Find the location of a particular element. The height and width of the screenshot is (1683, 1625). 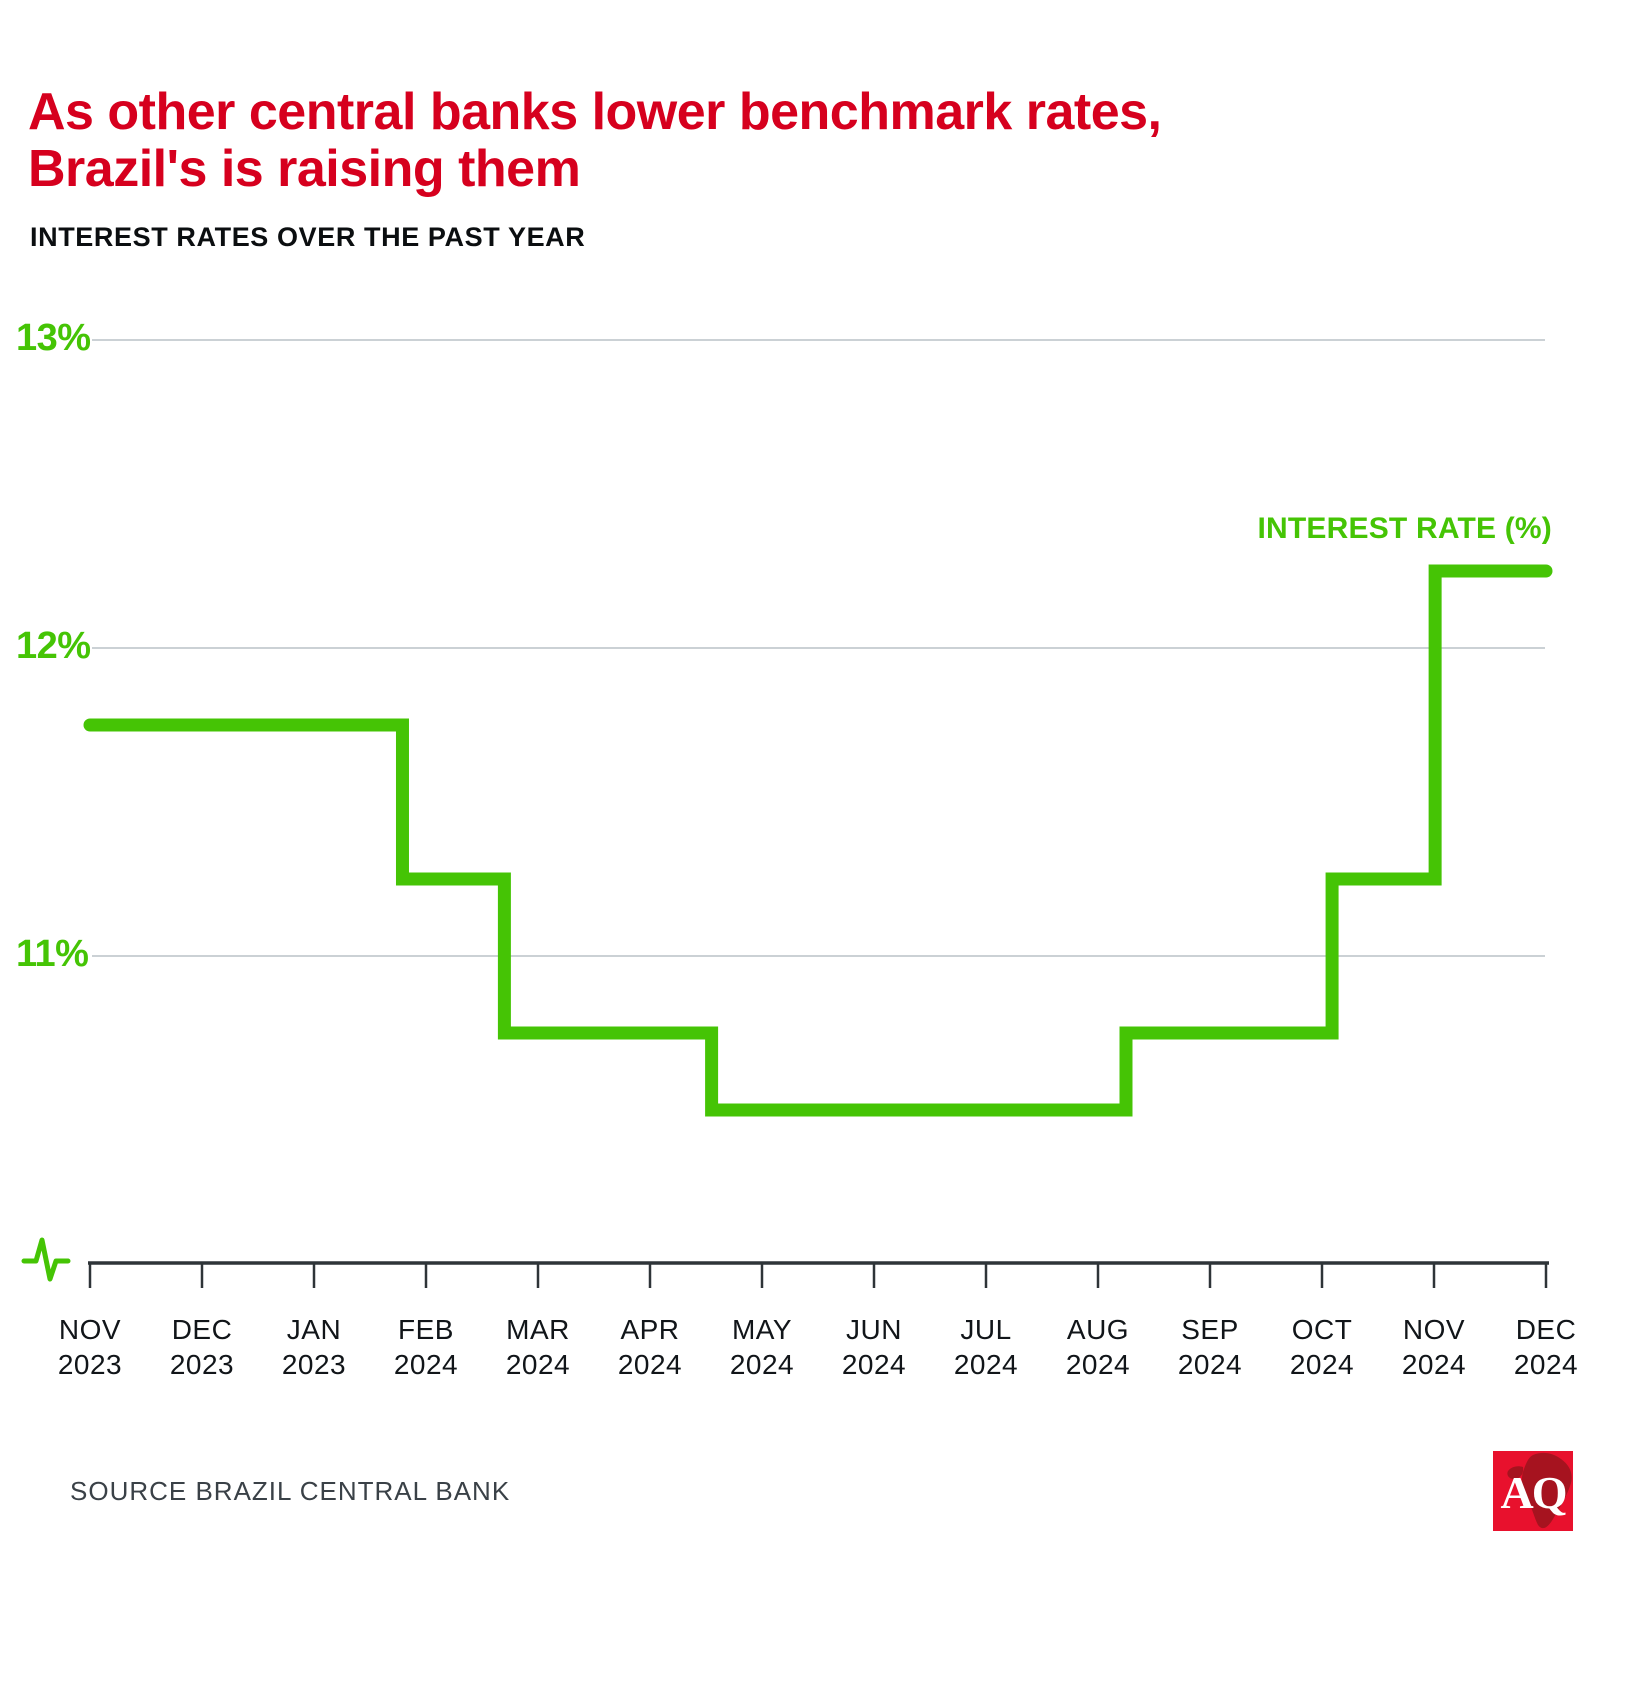

month-text: SEP is located at coordinates (1210, 1329).